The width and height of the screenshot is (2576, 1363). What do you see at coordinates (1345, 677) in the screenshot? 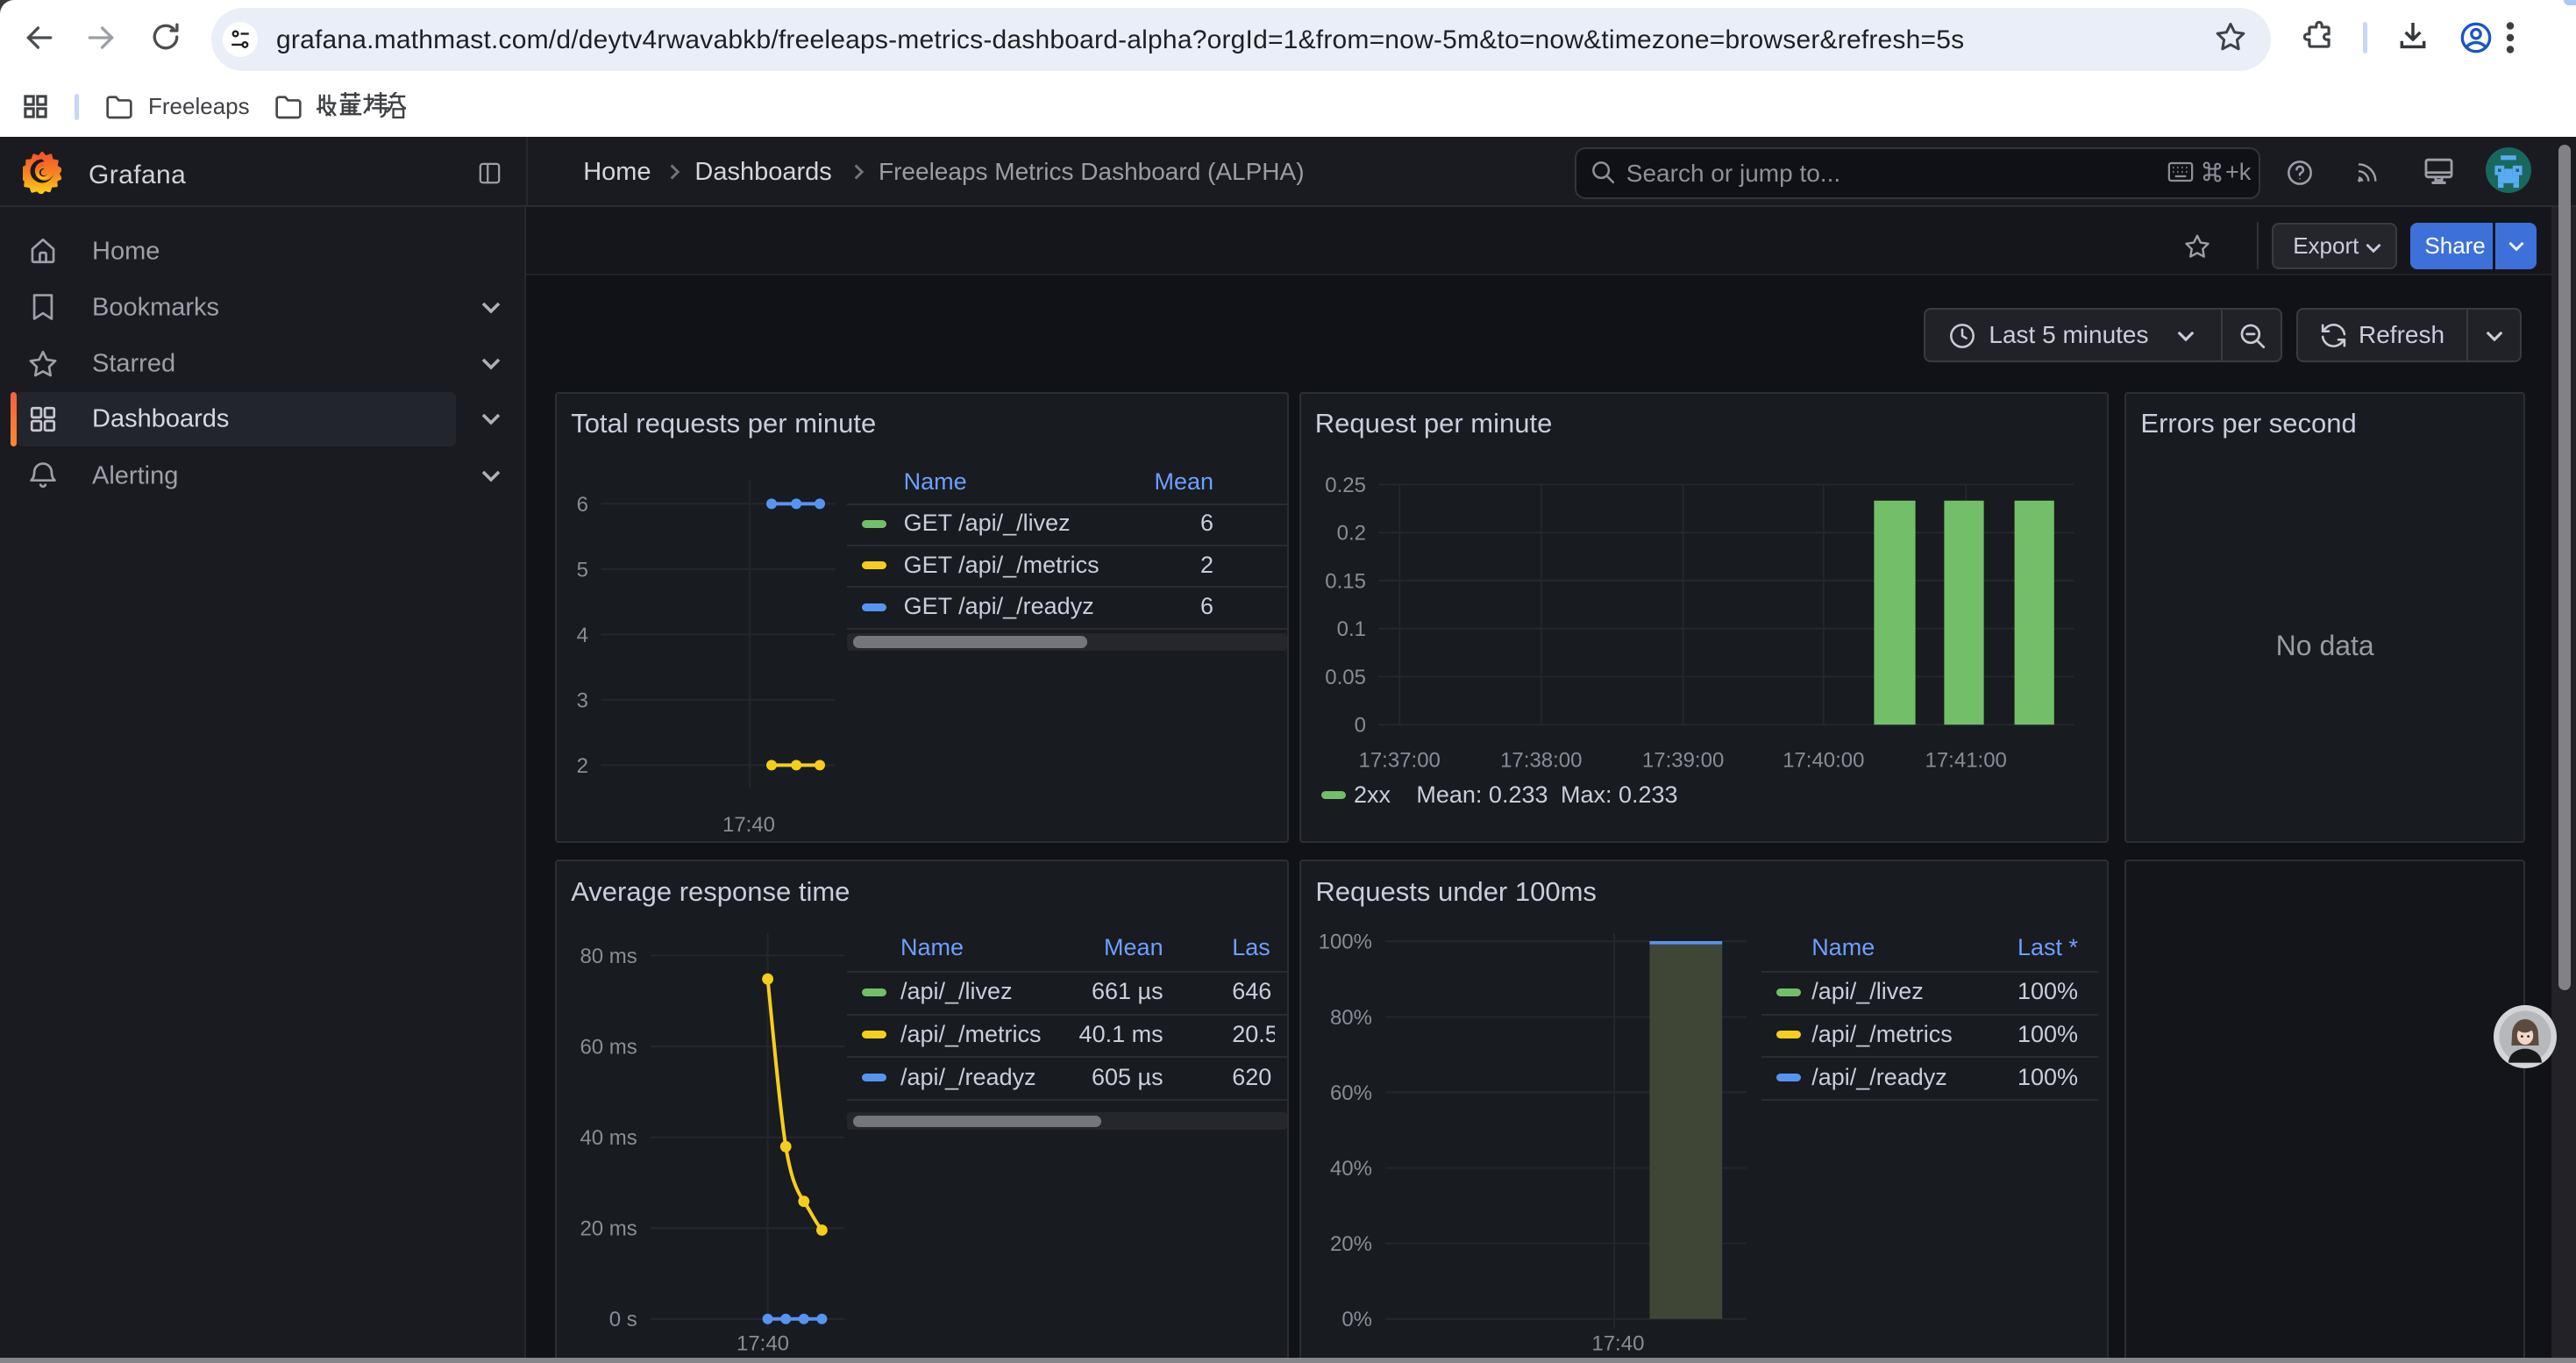
I see `svg-text: 0.05` at bounding box center [1345, 677].